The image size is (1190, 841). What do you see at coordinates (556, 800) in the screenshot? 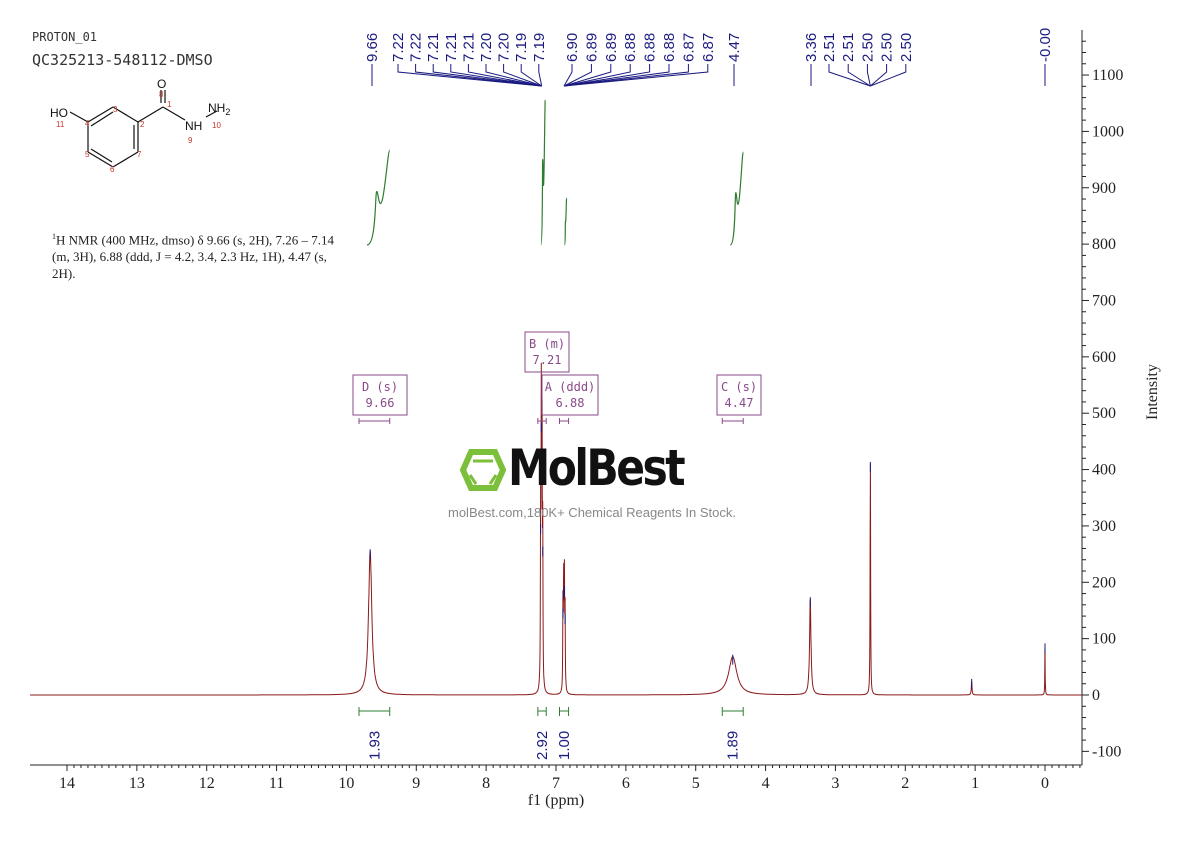
I see `x-axis-label: f1 (ppm)` at bounding box center [556, 800].